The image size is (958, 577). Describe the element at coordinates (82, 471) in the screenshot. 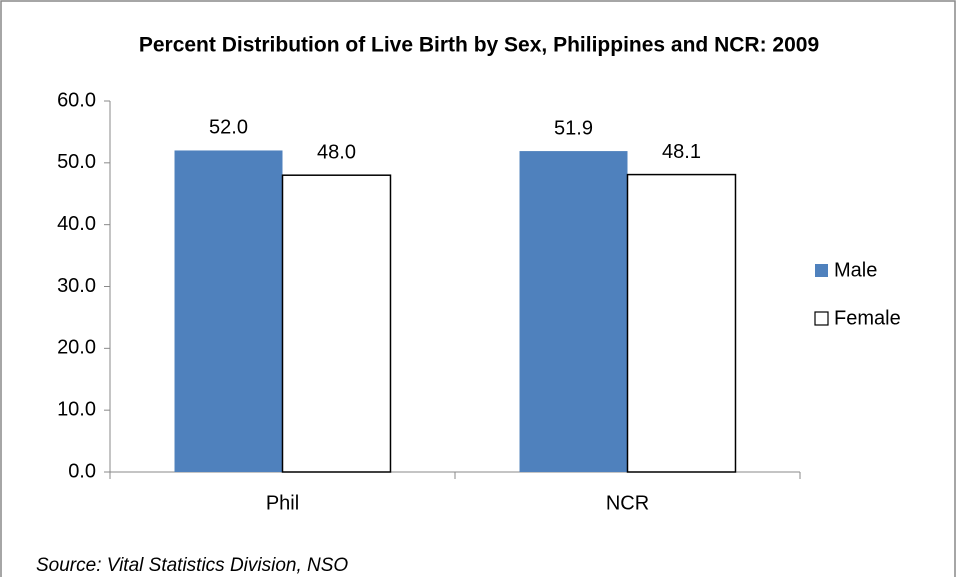

I see `y-tick-label: 0.0` at that location.